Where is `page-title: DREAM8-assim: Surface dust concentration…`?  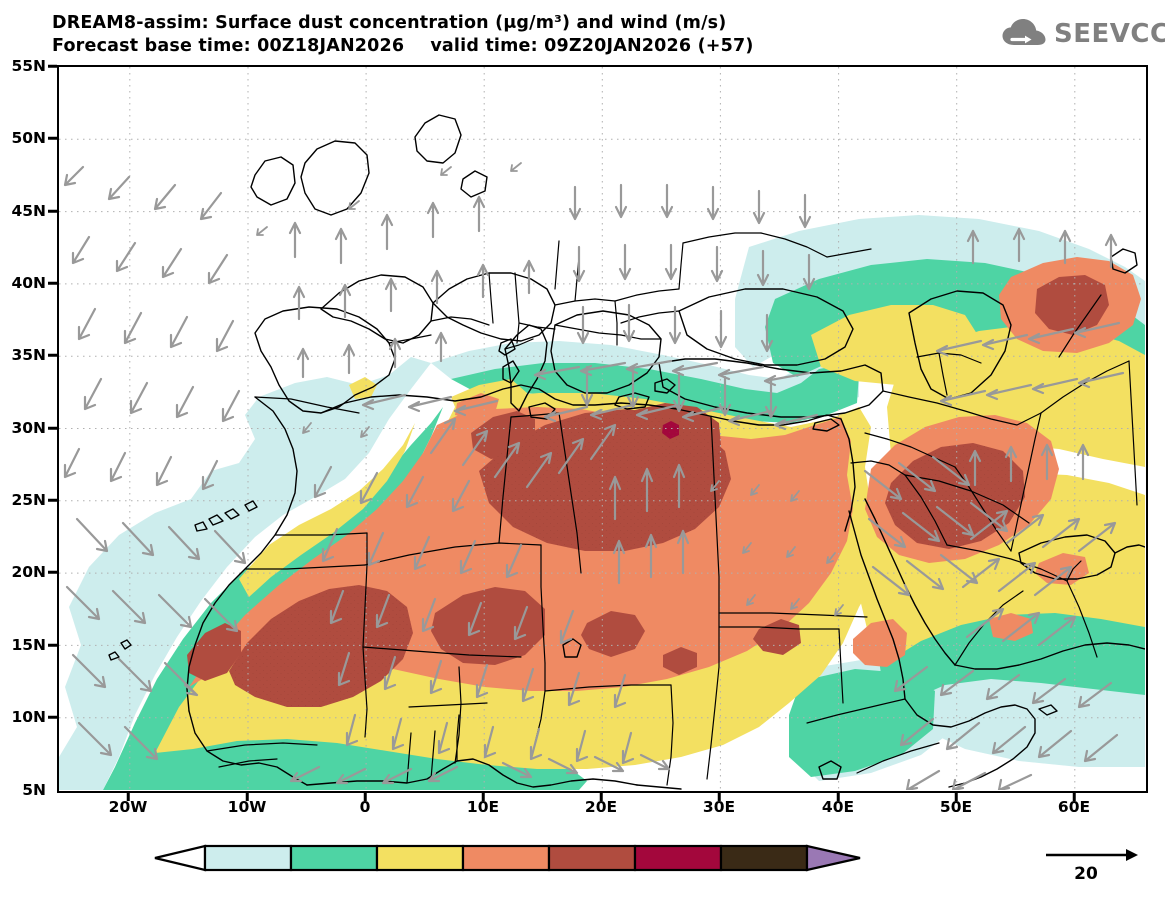 page-title: DREAM8-assim: Surface dust concentration… is located at coordinates (389, 23).